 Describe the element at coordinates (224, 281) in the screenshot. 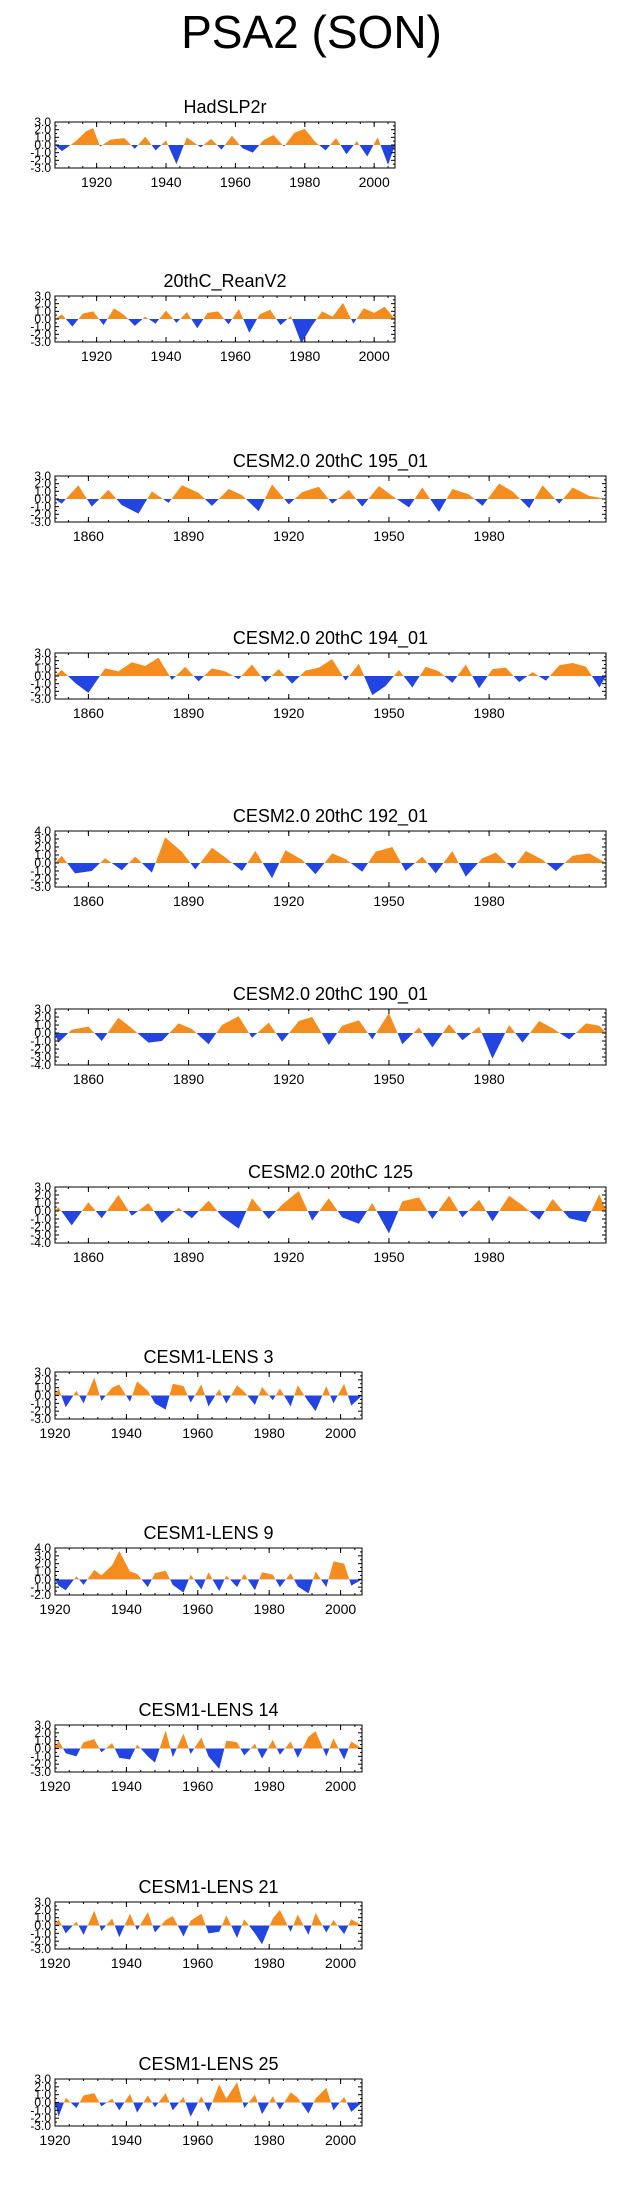

I see `chart-title: 20thC_ReanV2` at that location.